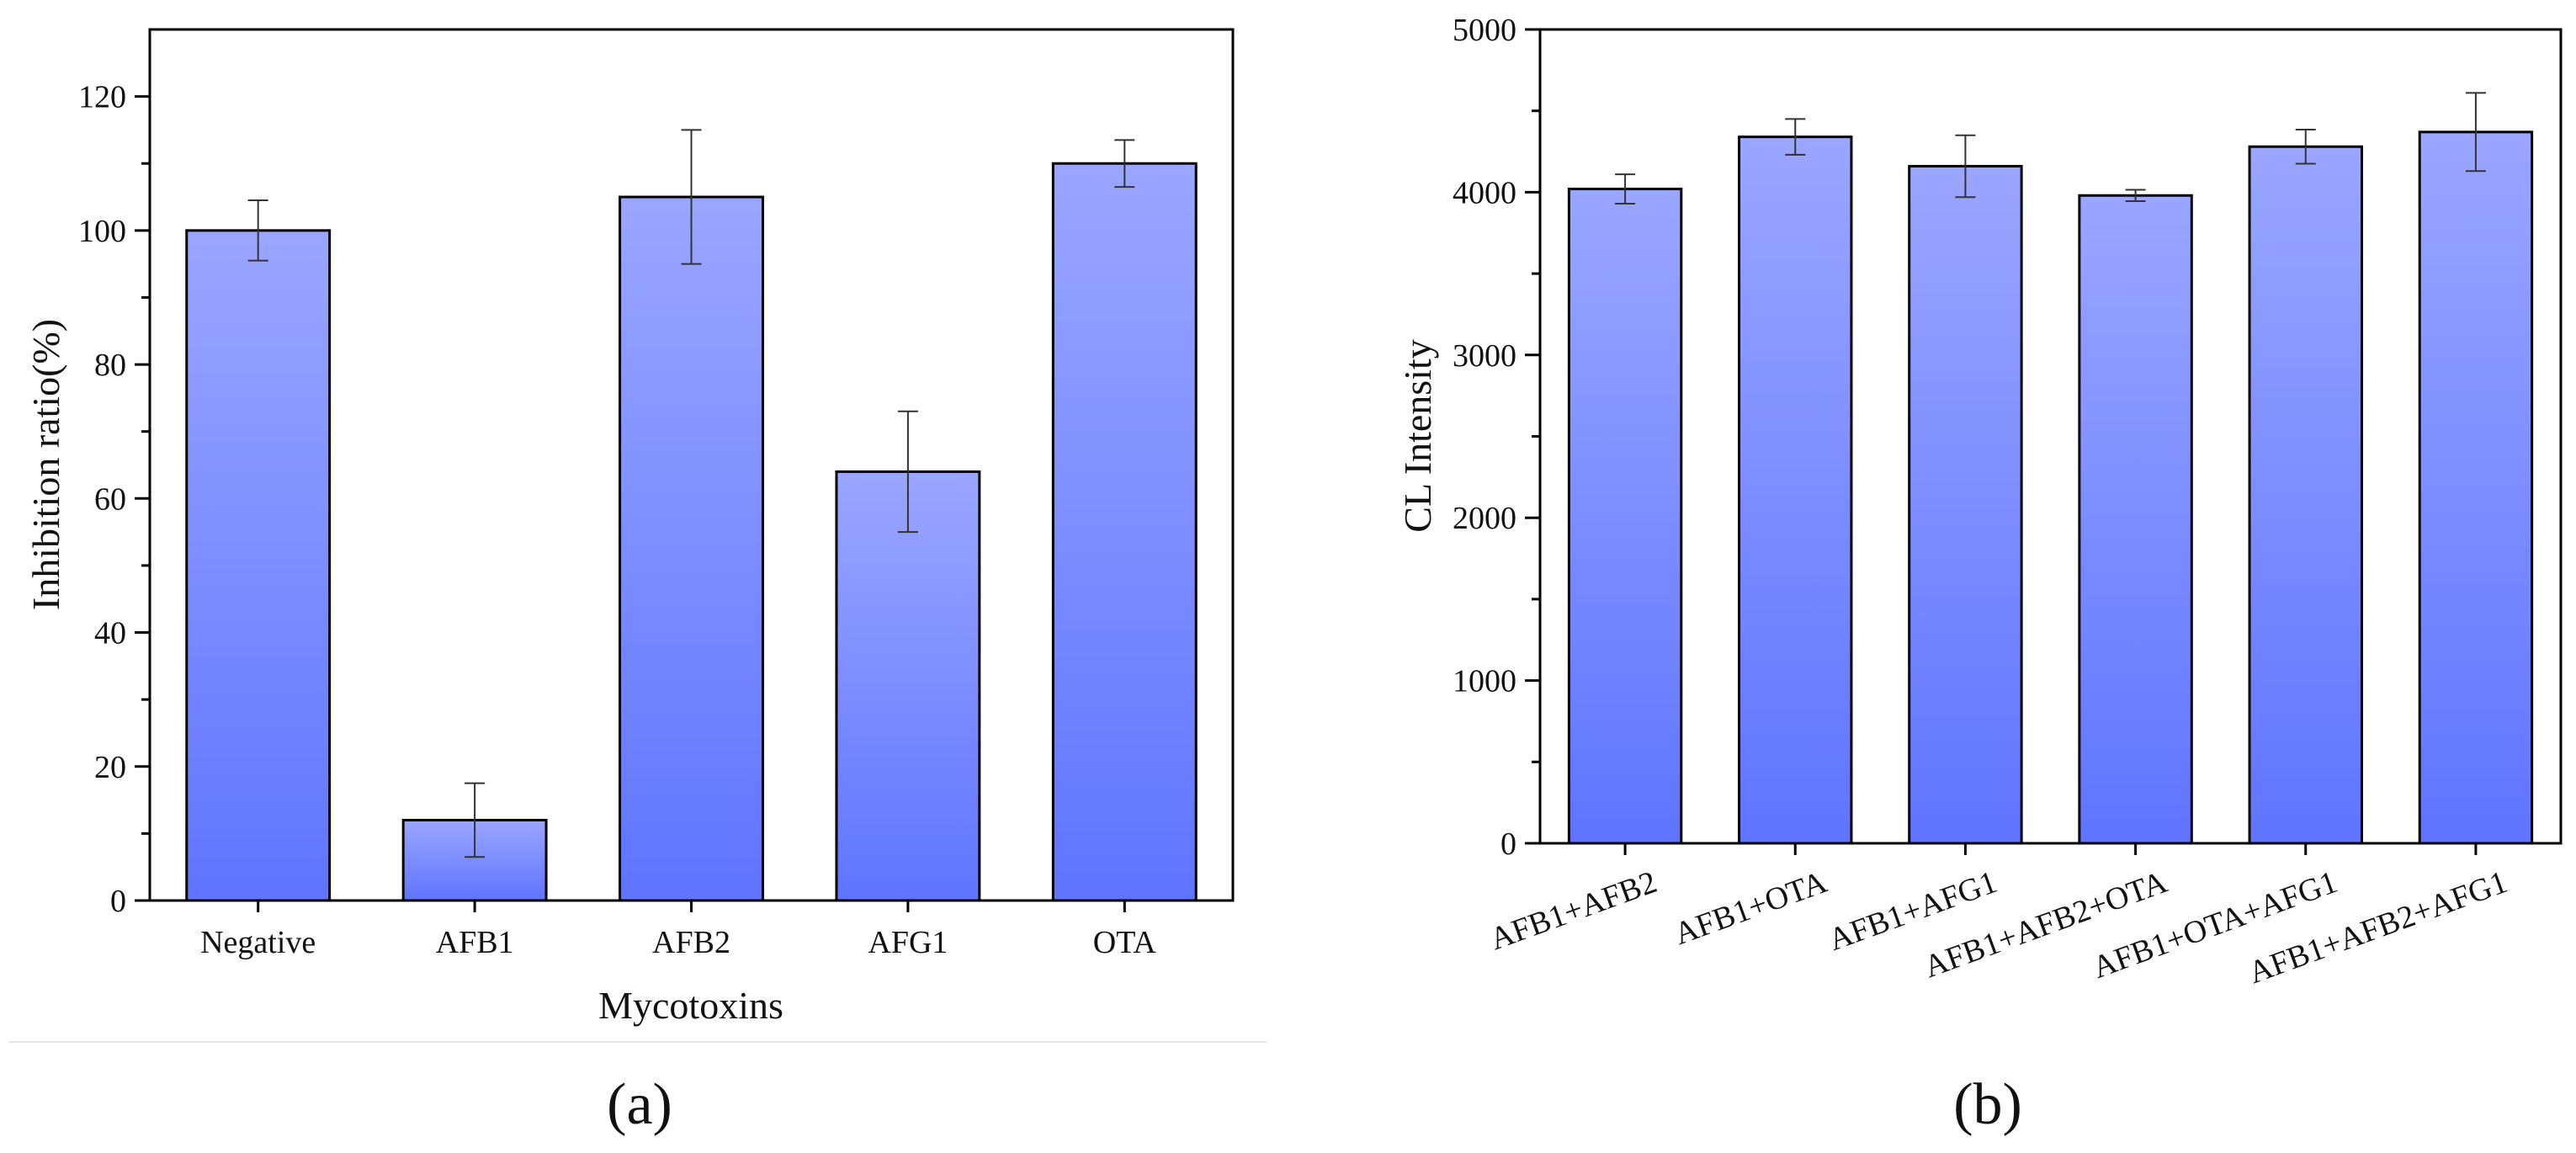 Image resolution: width=2576 pixels, height=1153 pixels. What do you see at coordinates (258, 565) in the screenshot?
I see `bar-negative` at bounding box center [258, 565].